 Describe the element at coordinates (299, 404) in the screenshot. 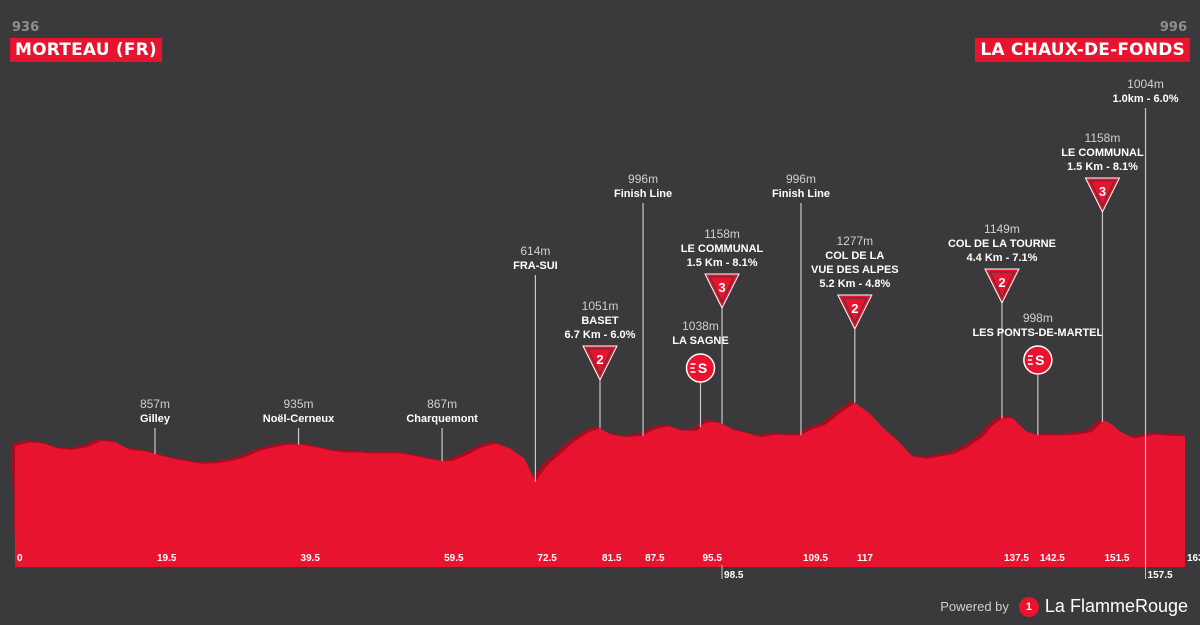

I see `marker-altitude: 935m` at that location.